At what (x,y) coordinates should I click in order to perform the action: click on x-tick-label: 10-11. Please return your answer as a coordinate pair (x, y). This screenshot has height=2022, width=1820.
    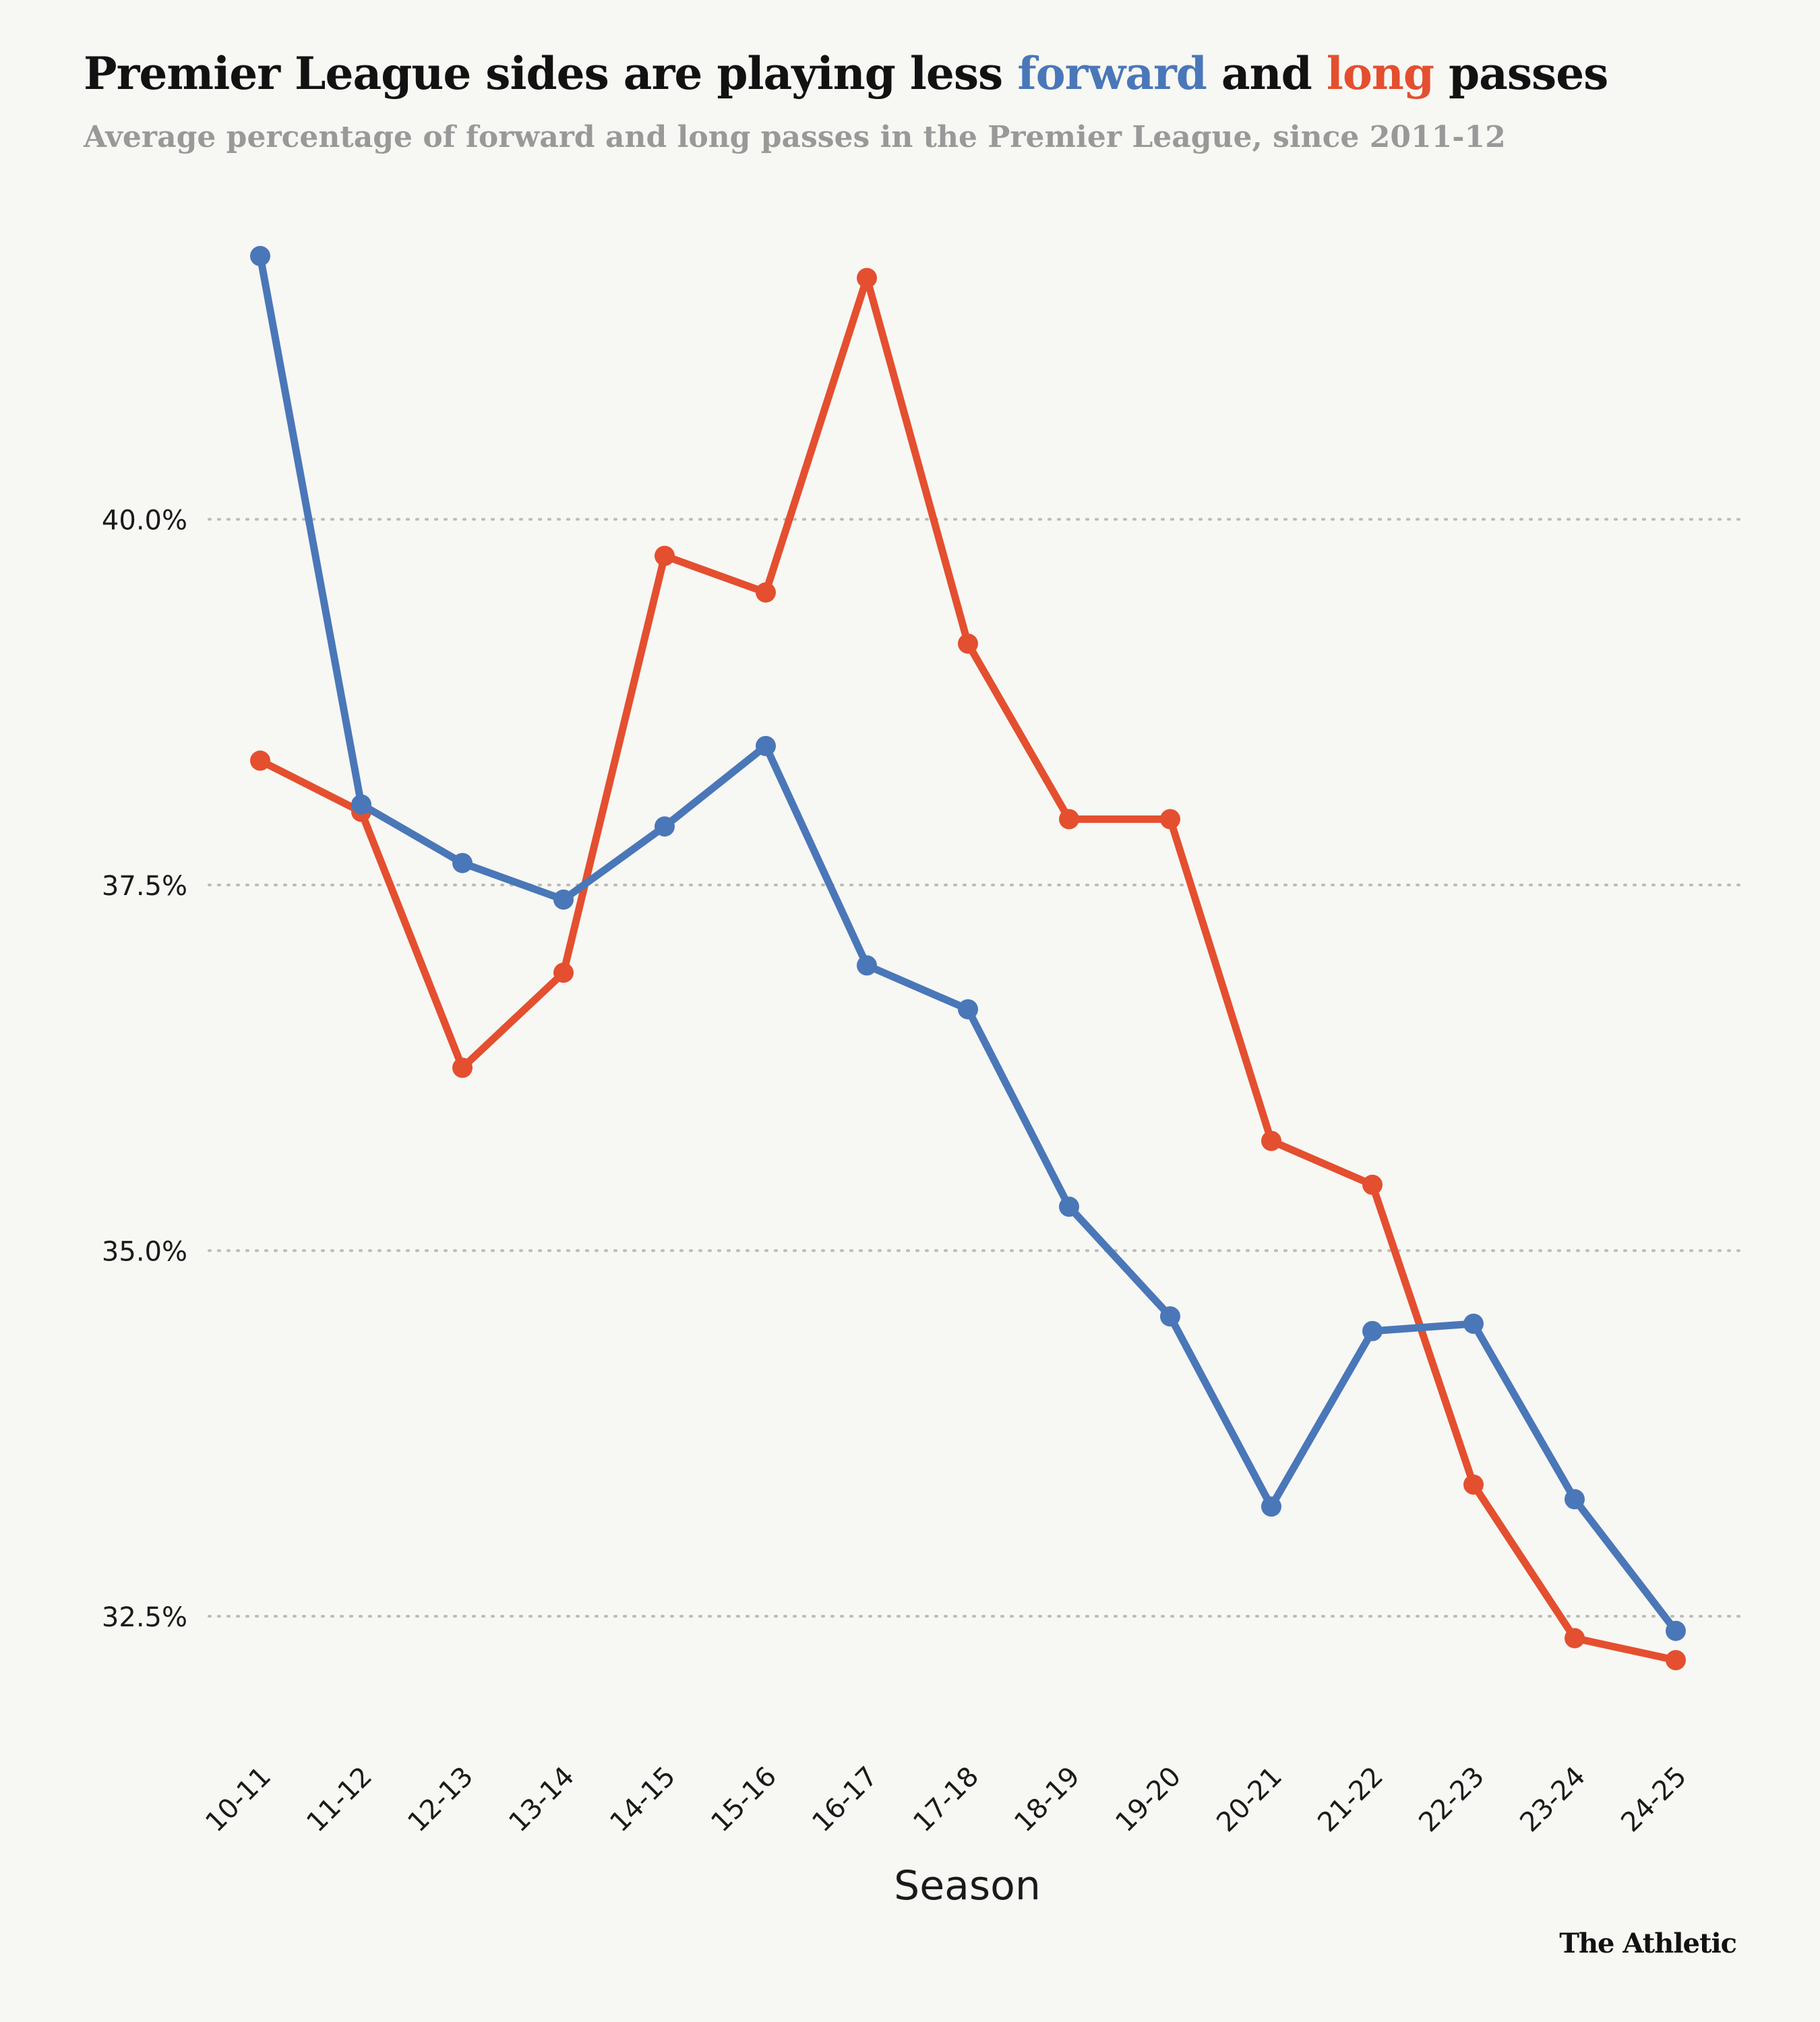
    Looking at the image, I should click on (238, 1800).